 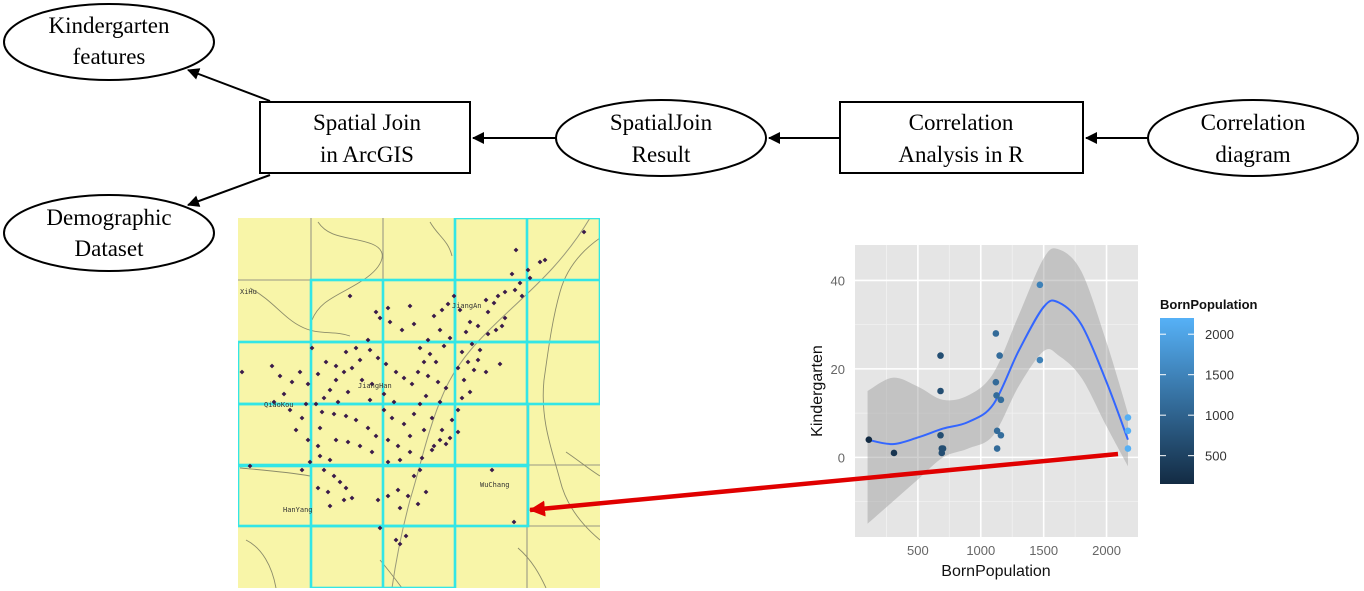 I want to click on color-legend: BornPopulation 500 1000 1500 2000, so click(x=1209, y=390).